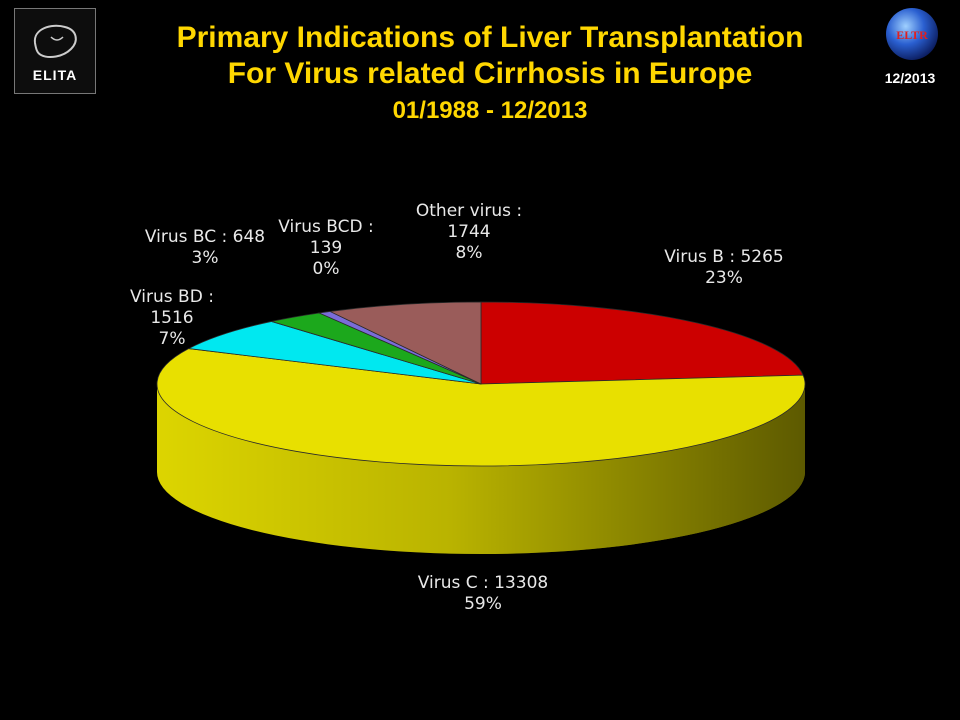 The height and width of the screenshot is (720, 960). I want to click on slice-virus-b, so click(642, 343).